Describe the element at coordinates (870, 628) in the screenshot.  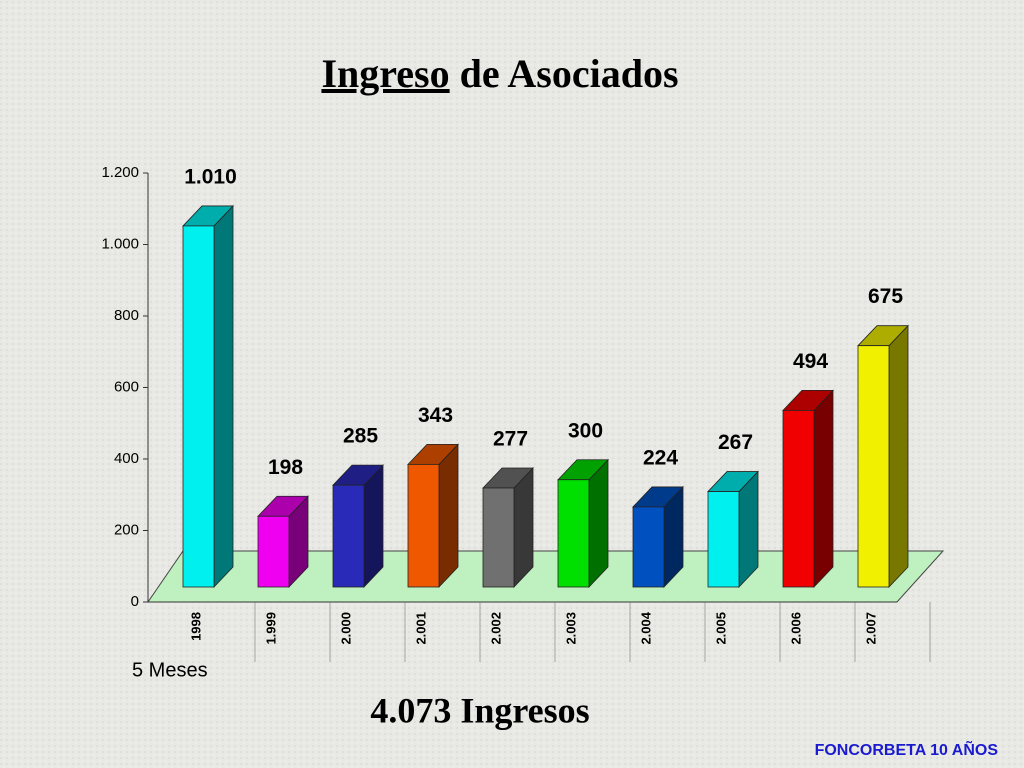
I see `x-tick-label: 2.007` at that location.